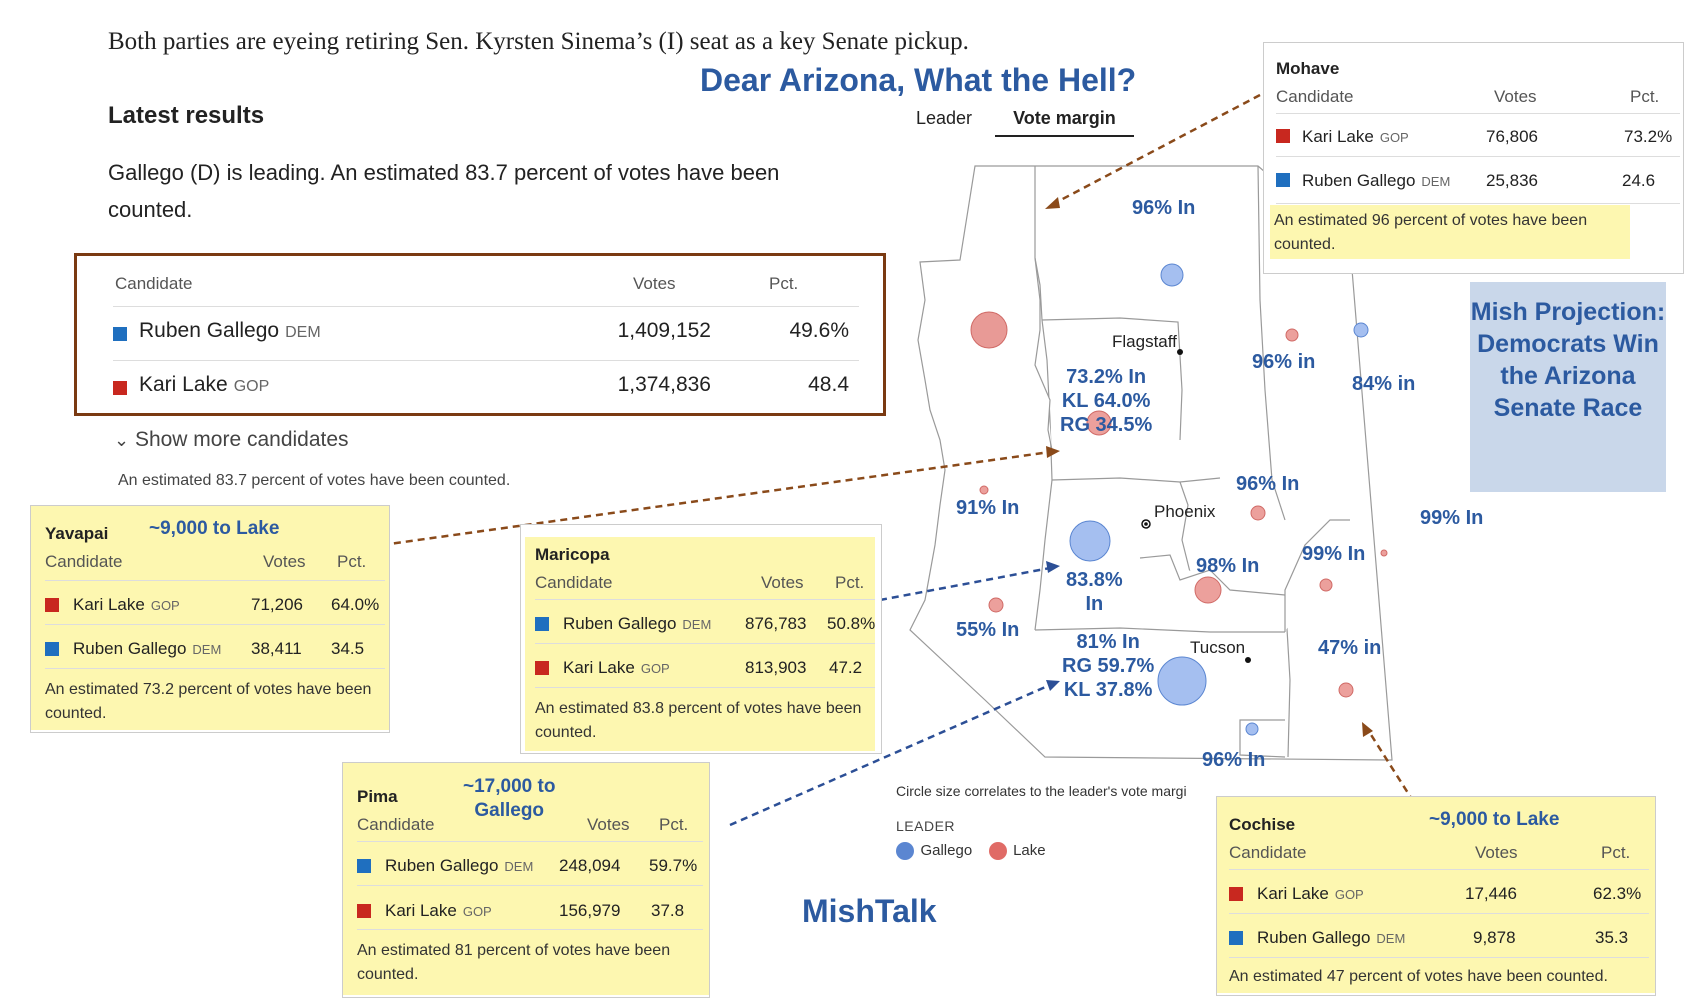 The image size is (1686, 1006). Describe the element at coordinates (1144, 341) in the screenshot. I see `city-label-flagstaff: Flagstaff` at that location.